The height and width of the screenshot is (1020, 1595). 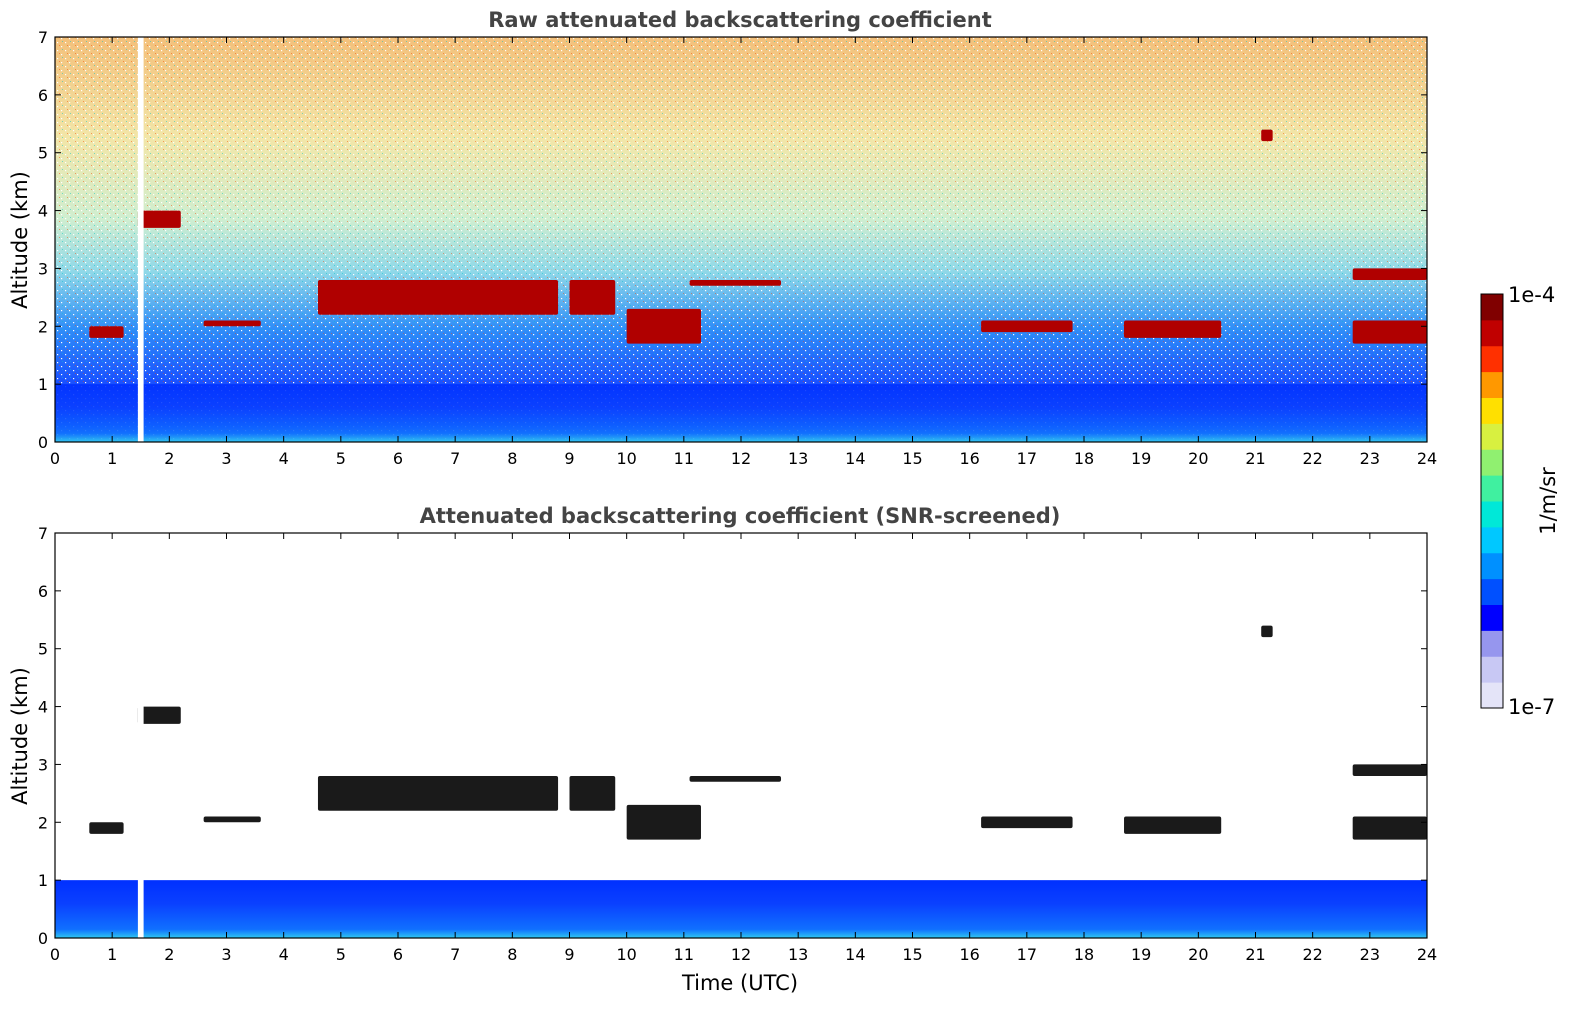 I want to click on y-tick-label: 2, so click(x=43, y=822).